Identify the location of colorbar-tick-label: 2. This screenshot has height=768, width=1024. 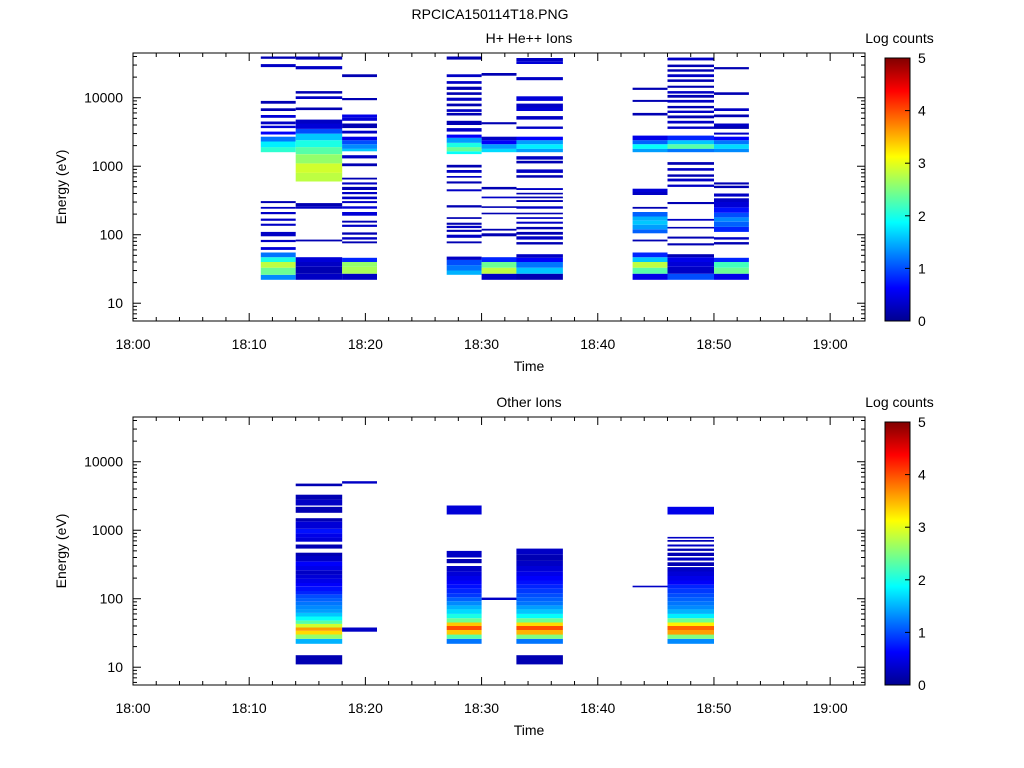
(922, 216).